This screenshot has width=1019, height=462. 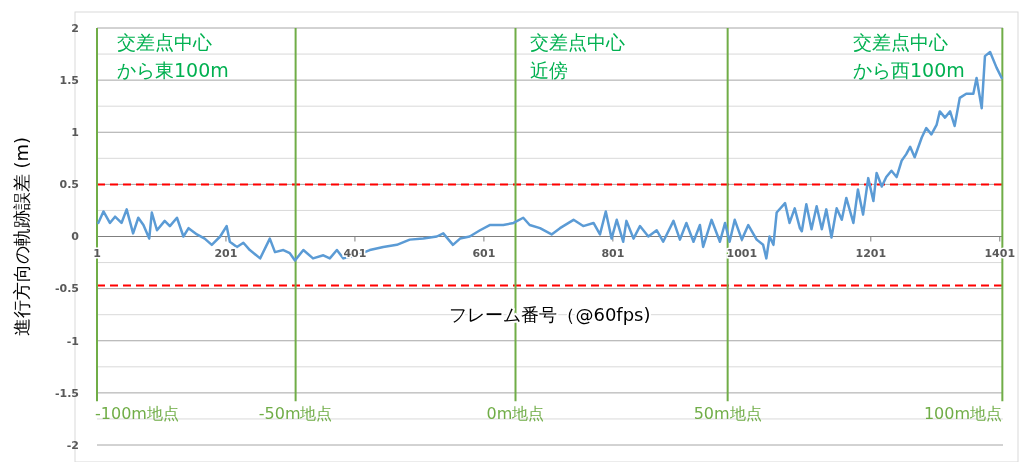 I want to click on y-tick-label: 1.5, so click(x=69, y=80).